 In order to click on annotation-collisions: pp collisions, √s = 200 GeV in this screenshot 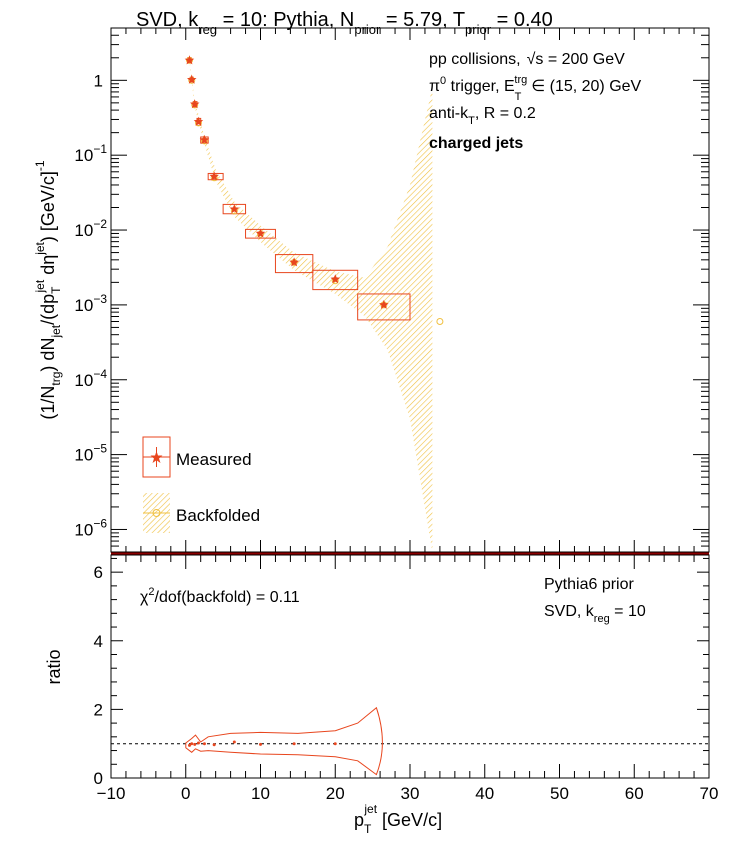, I will do `click(527, 59)`.